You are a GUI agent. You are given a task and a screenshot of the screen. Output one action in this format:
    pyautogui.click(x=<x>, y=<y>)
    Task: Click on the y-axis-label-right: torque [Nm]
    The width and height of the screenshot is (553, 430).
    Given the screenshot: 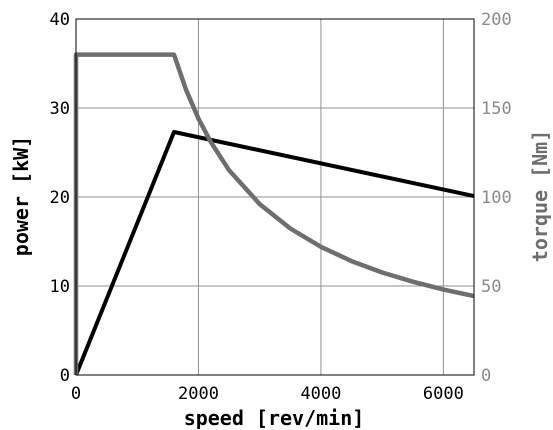 What is the action you would take?
    pyautogui.click(x=540, y=196)
    